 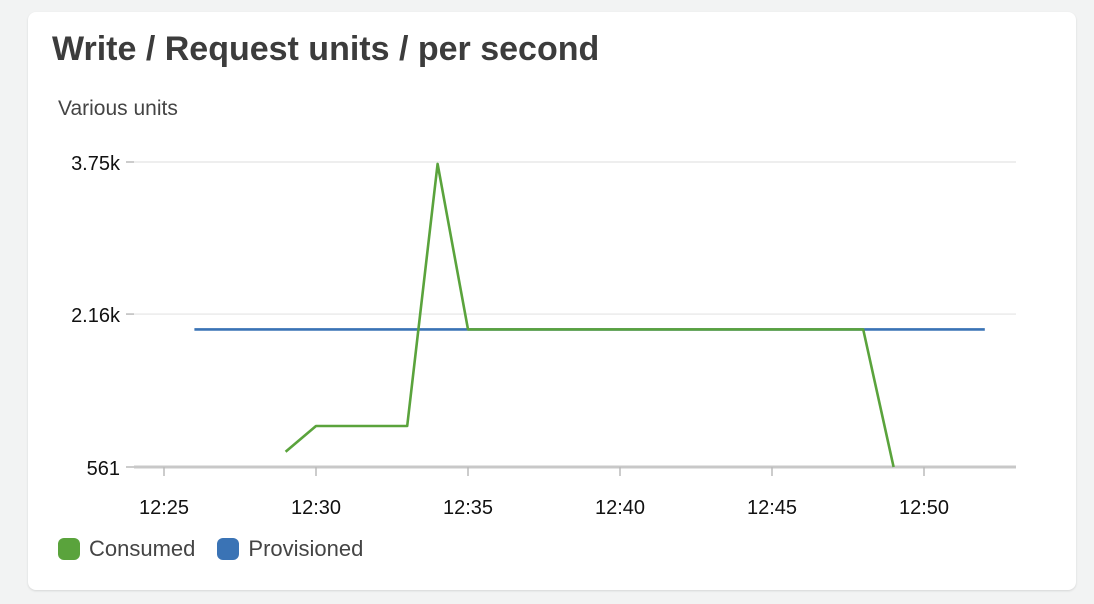 I want to click on legend: Consumed Provisioned, so click(x=210, y=549).